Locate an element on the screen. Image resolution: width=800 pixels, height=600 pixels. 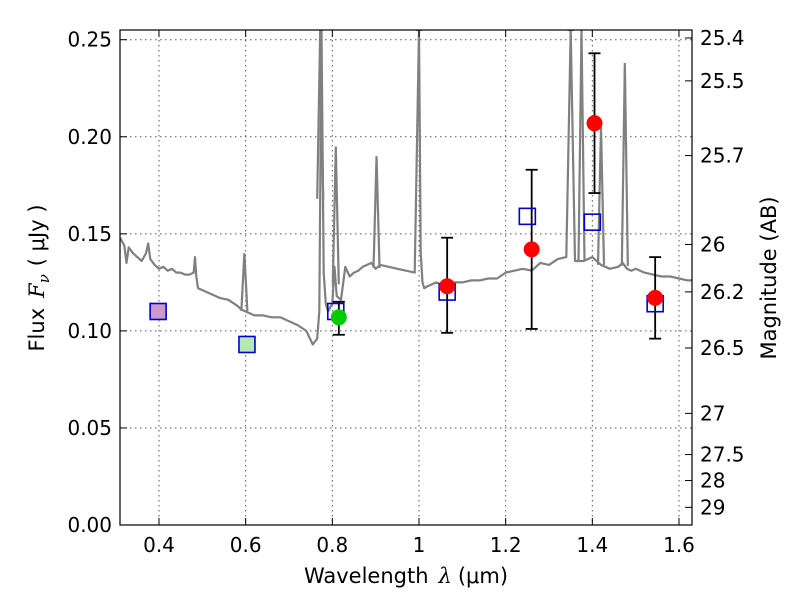
x-tick-label-4: 1.2 is located at coordinates (506, 545).